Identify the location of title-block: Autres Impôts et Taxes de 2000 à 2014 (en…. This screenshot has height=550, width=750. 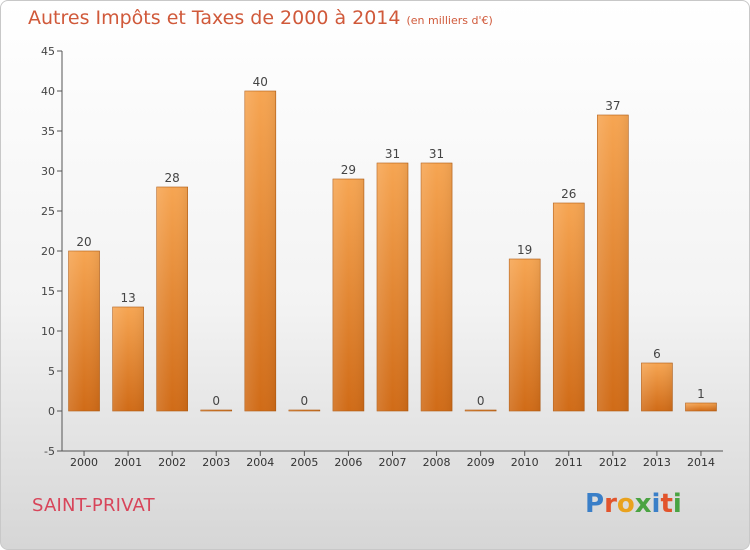
(260, 18).